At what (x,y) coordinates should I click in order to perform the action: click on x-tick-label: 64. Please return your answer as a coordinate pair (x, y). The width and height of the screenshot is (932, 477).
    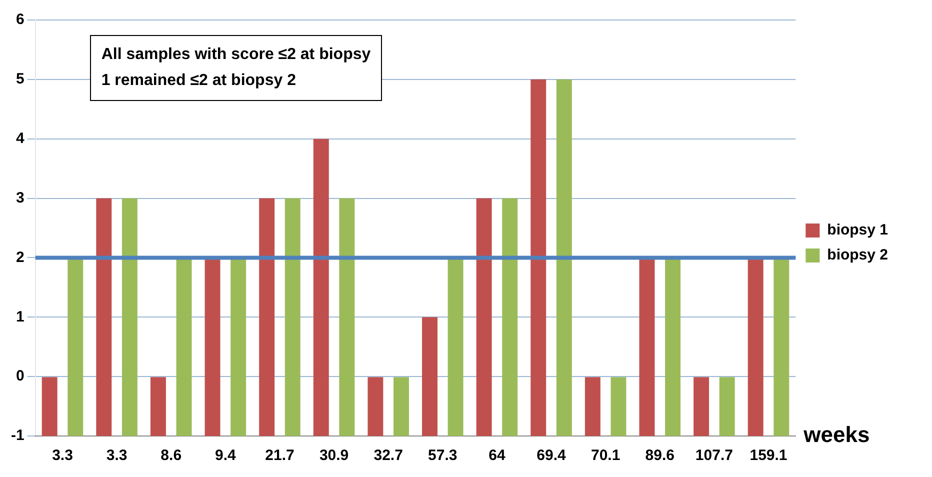
    Looking at the image, I should click on (497, 455).